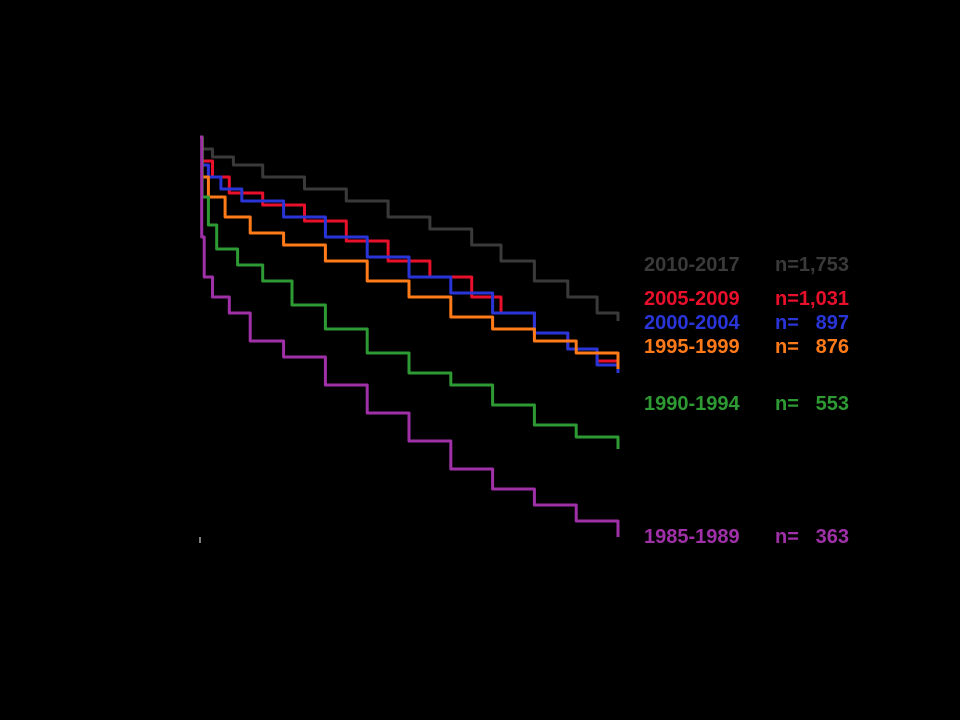 The height and width of the screenshot is (720, 960). What do you see at coordinates (692, 347) in the screenshot?
I see `legend-series-name: 1995-1999` at bounding box center [692, 347].